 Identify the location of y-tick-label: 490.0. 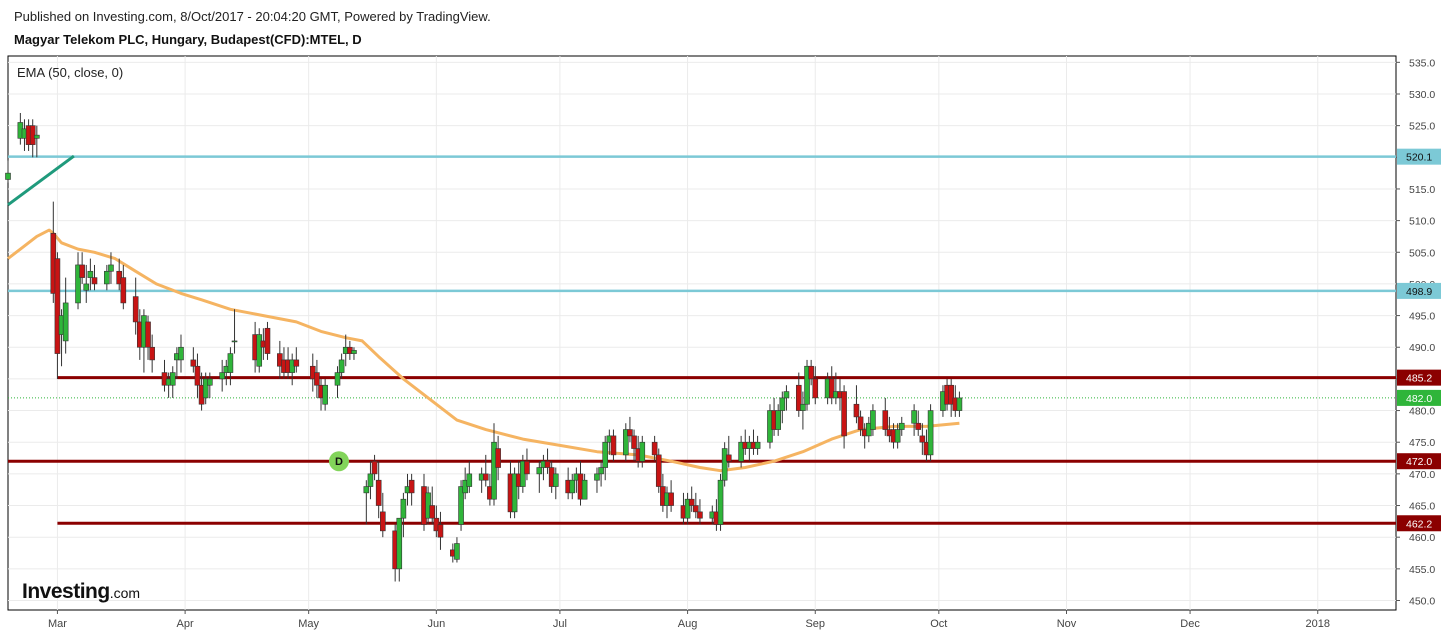
(1422, 348).